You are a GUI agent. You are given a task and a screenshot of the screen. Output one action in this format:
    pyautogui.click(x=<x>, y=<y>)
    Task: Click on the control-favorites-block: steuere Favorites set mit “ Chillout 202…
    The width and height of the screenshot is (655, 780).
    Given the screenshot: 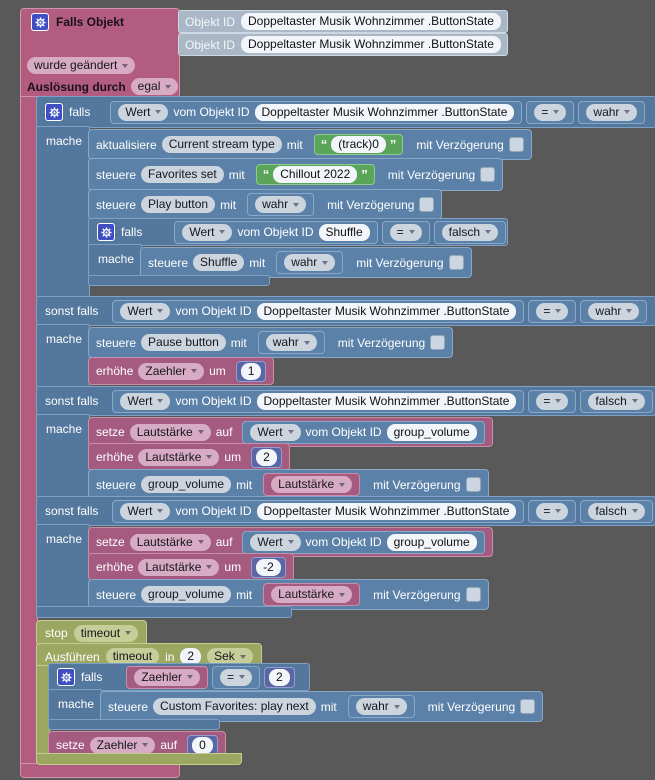 What is the action you would take?
    pyautogui.click(x=296, y=174)
    